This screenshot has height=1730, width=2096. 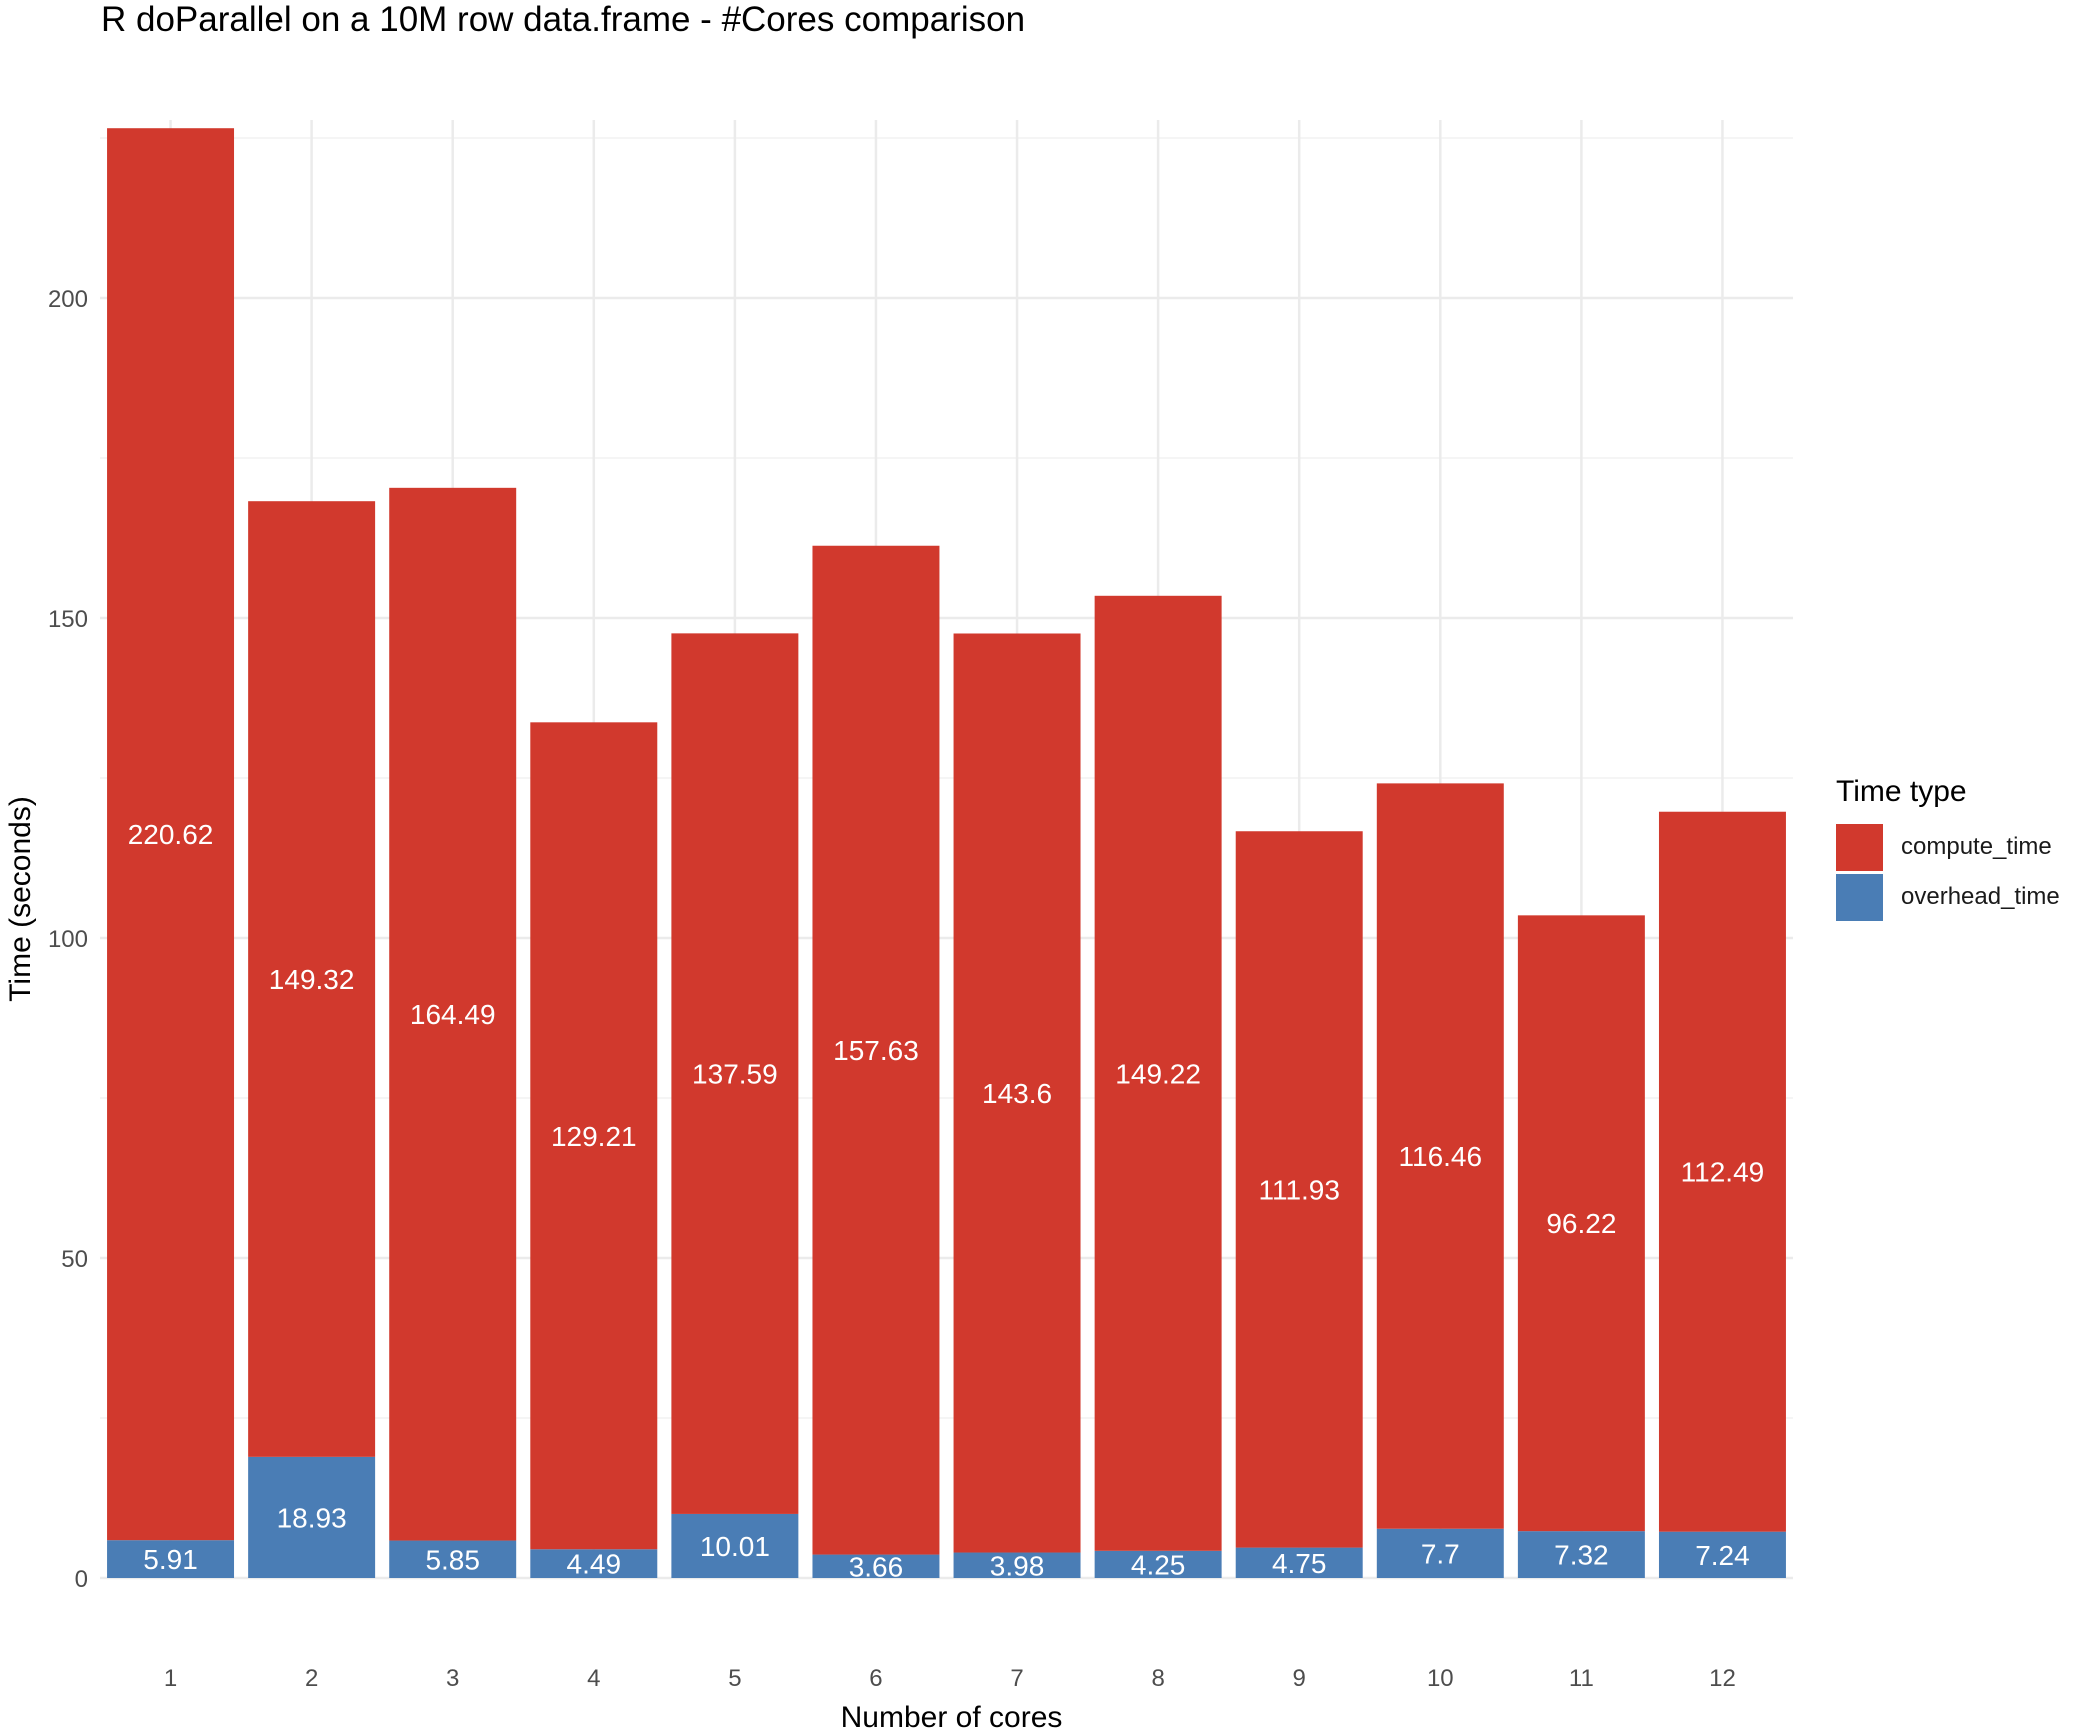 I want to click on data-label-overhead_time: 7.32, so click(x=1581, y=1555).